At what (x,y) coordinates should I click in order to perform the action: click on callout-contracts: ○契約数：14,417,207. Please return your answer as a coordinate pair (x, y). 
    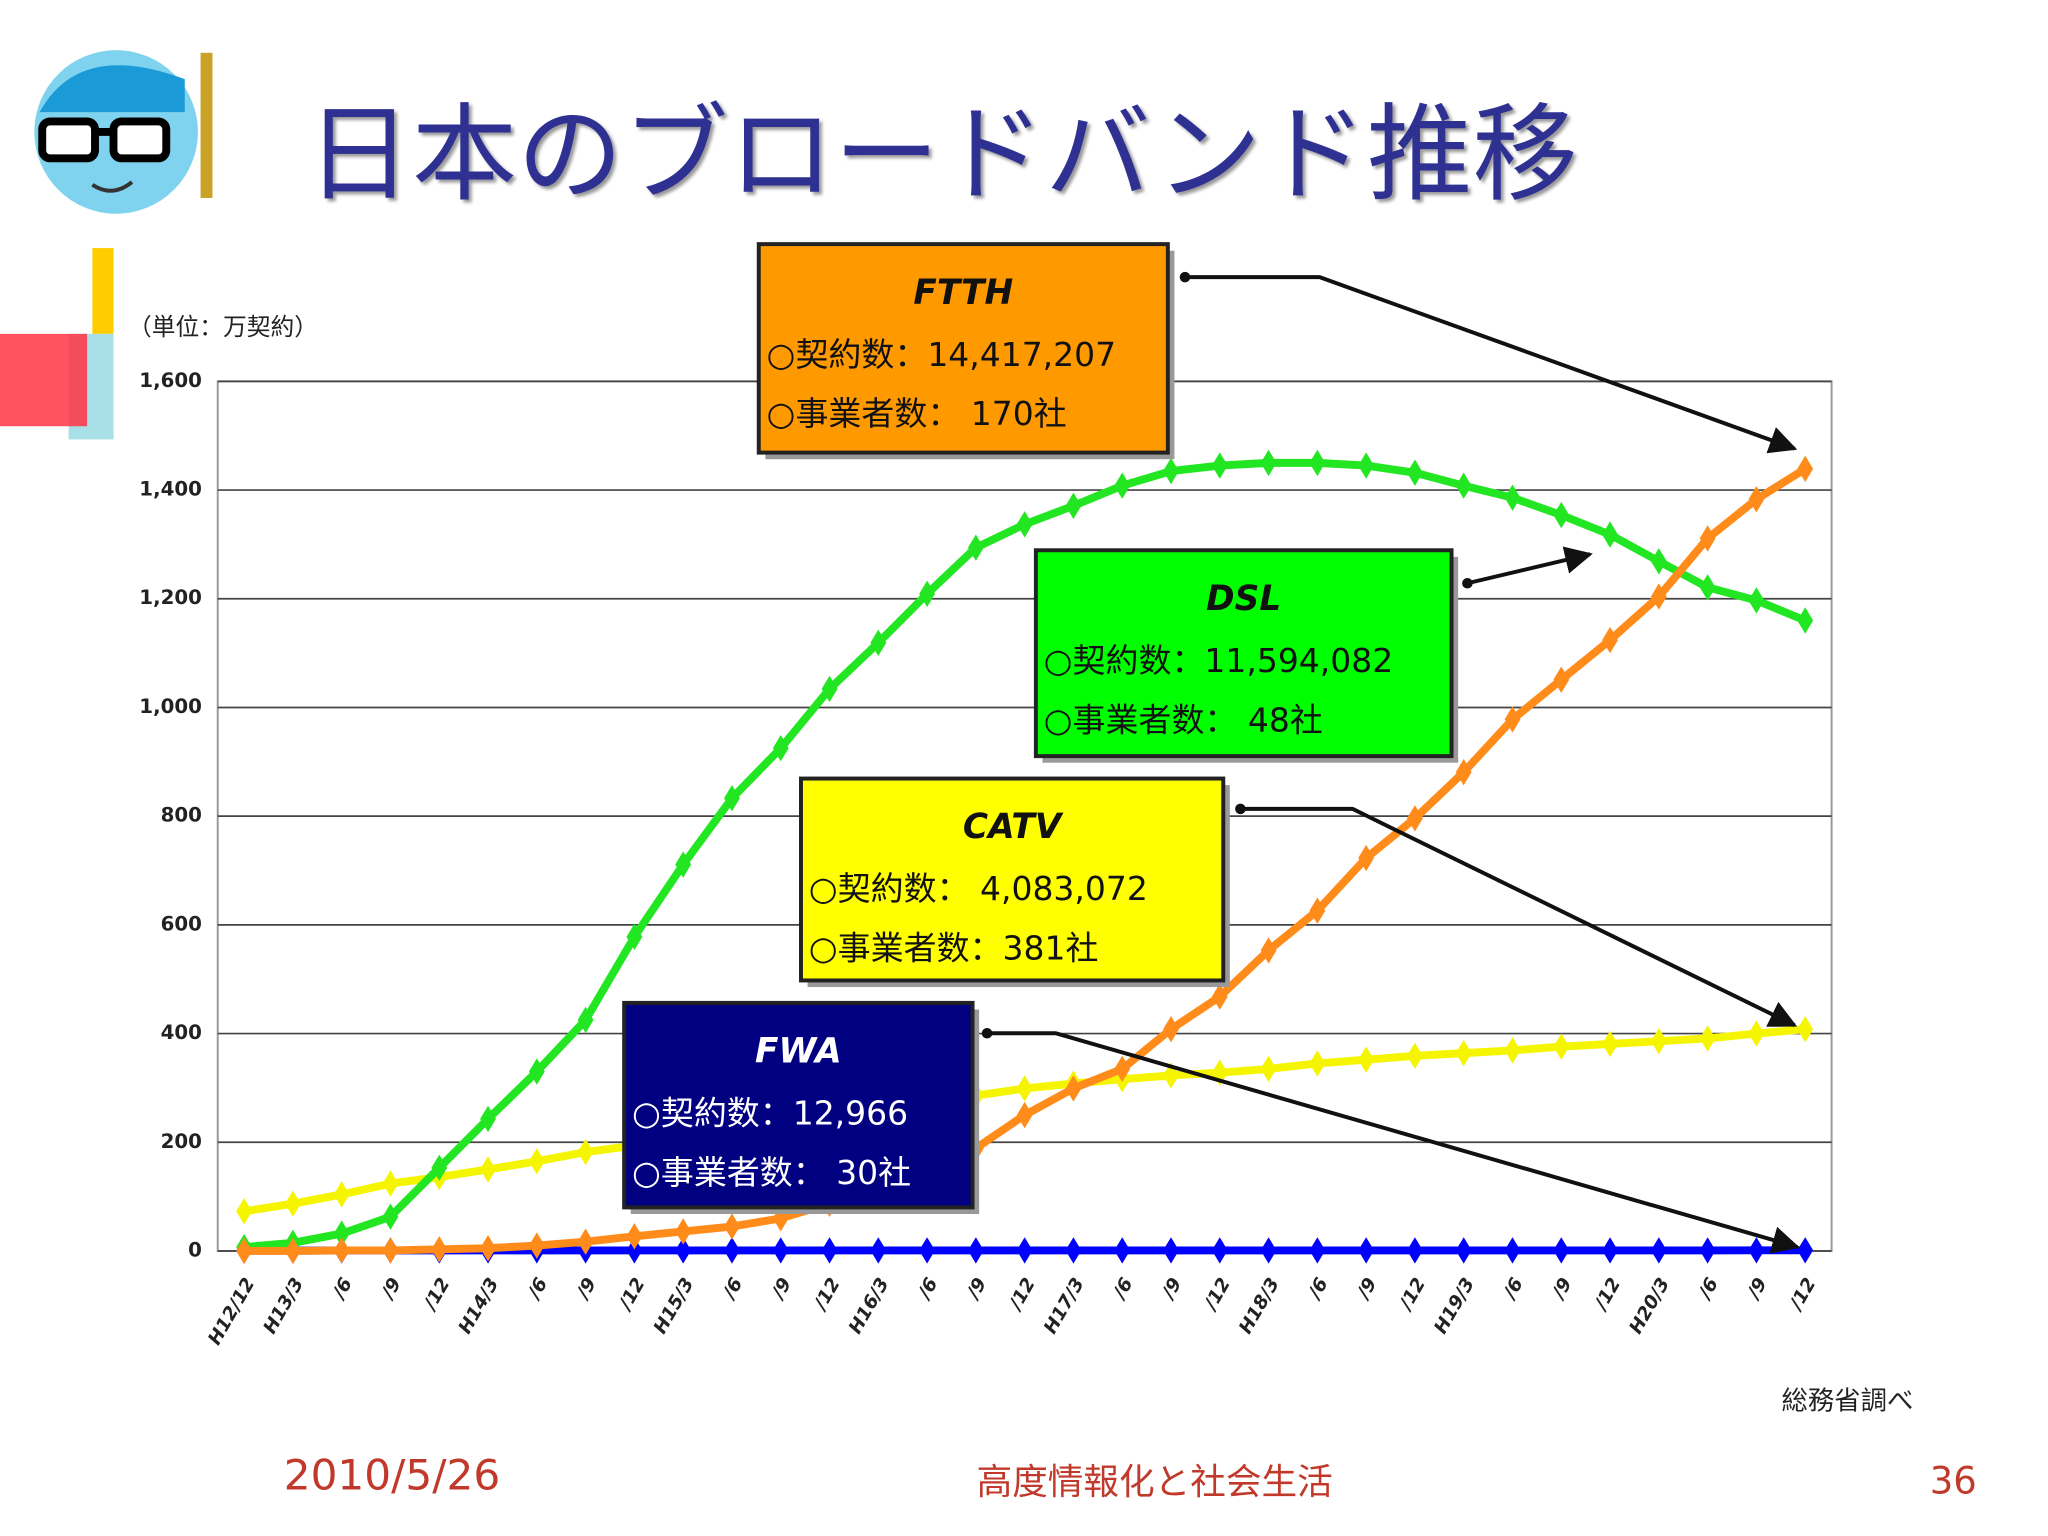
    Looking at the image, I should click on (941, 354).